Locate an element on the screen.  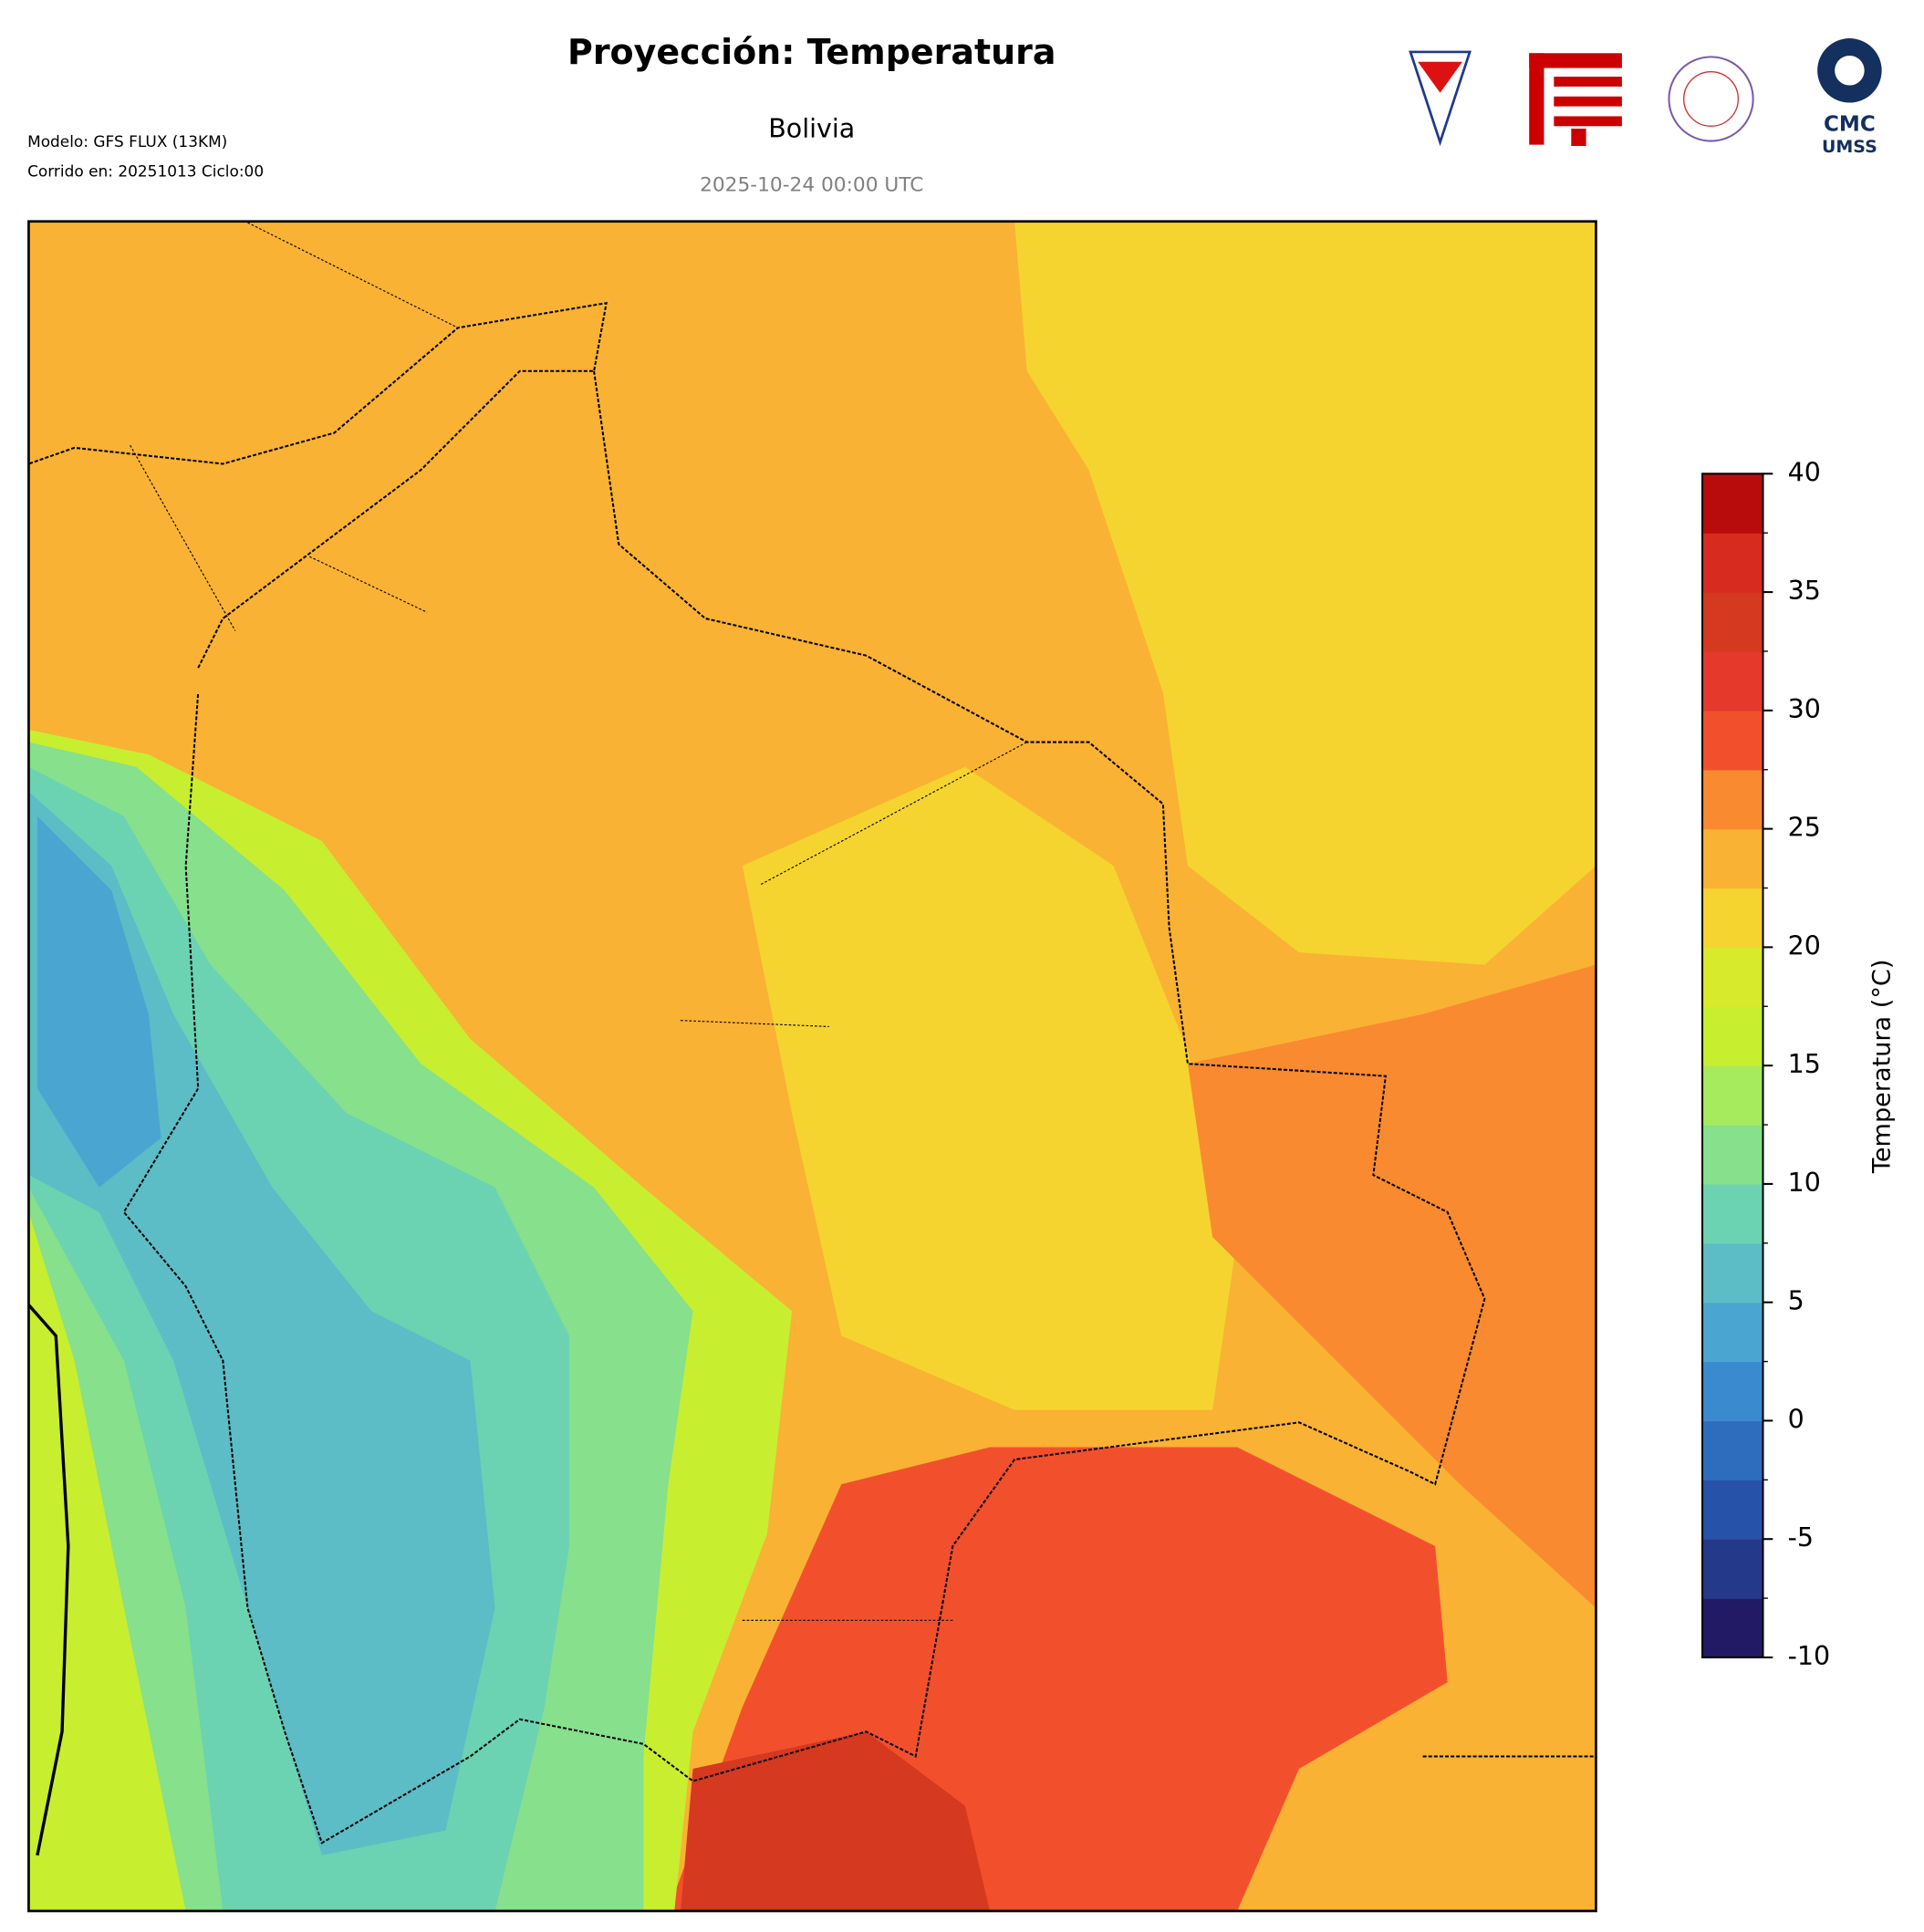
logo-cmc-inner is located at coordinates (1850, 71).